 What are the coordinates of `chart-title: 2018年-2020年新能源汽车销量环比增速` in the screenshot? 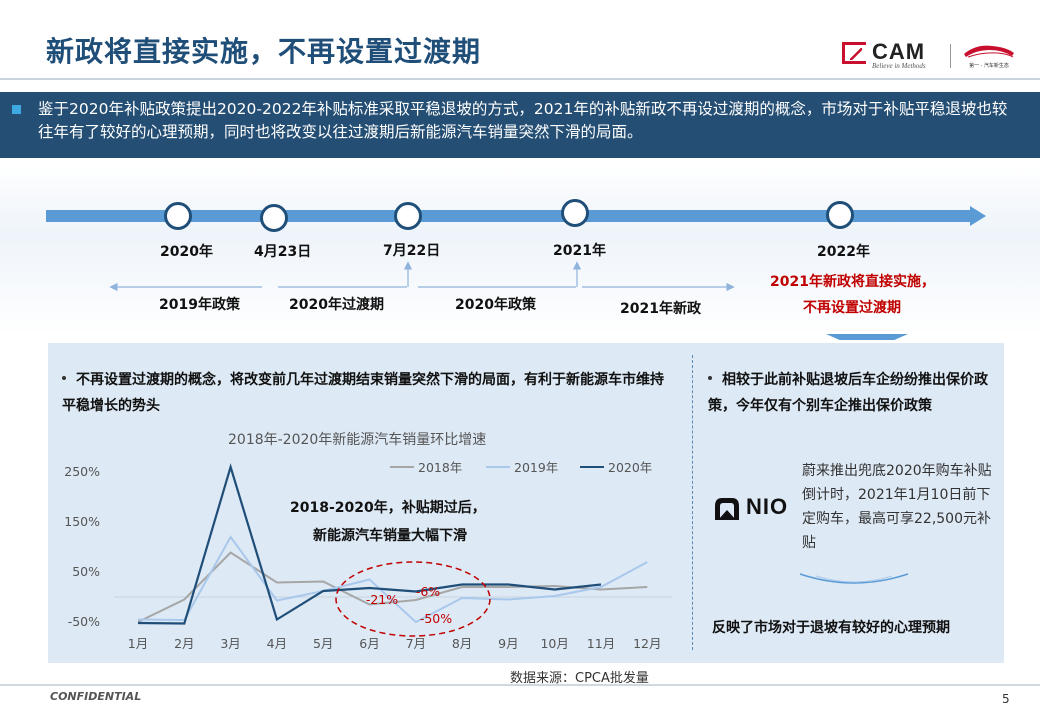 It's located at (357, 440).